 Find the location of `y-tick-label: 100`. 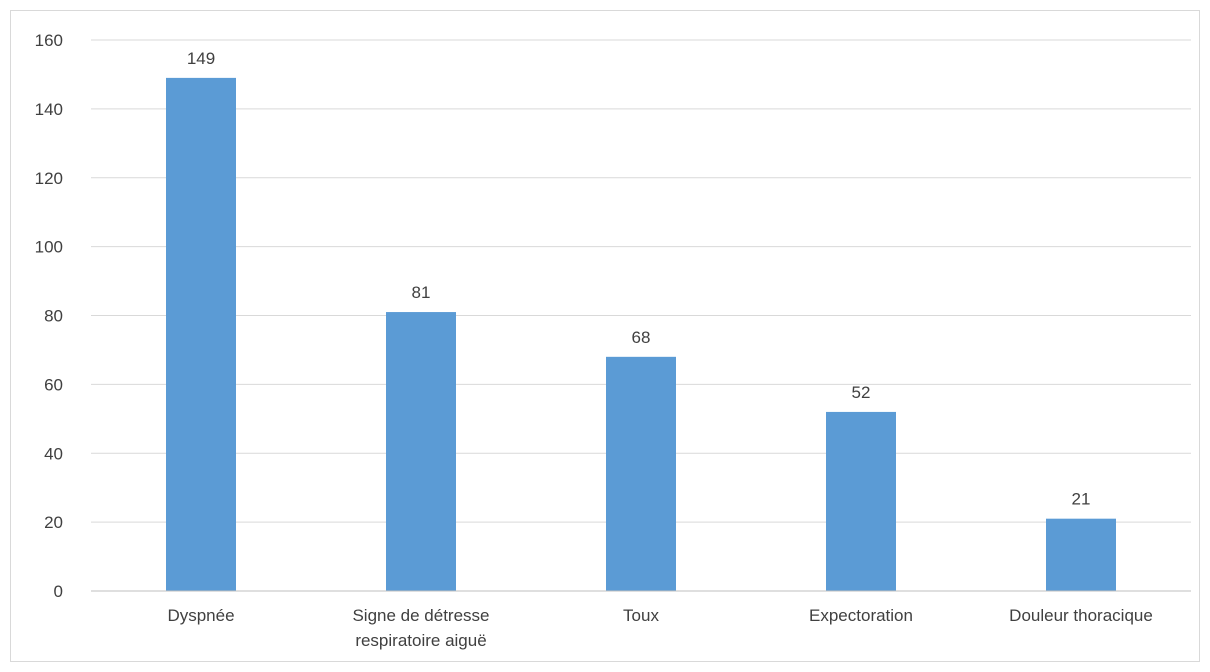

y-tick-label: 100 is located at coordinates (49, 247).